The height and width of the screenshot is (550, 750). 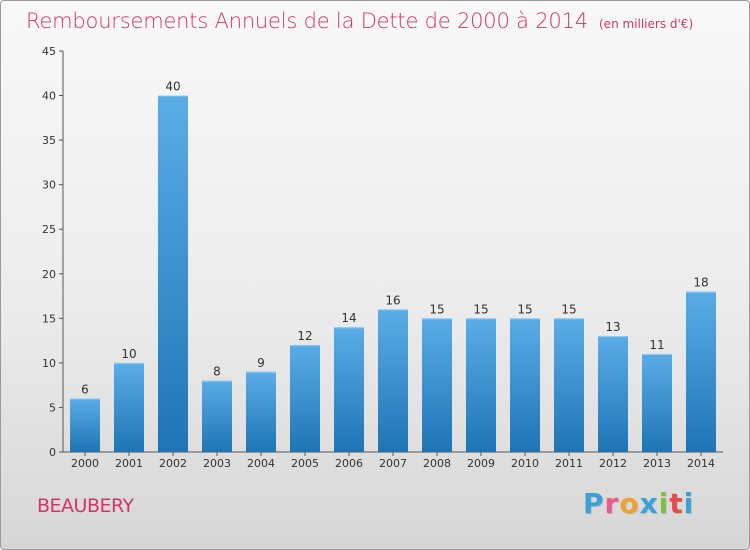 What do you see at coordinates (629, 503) in the screenshot?
I see `logo-letter: o` at bounding box center [629, 503].